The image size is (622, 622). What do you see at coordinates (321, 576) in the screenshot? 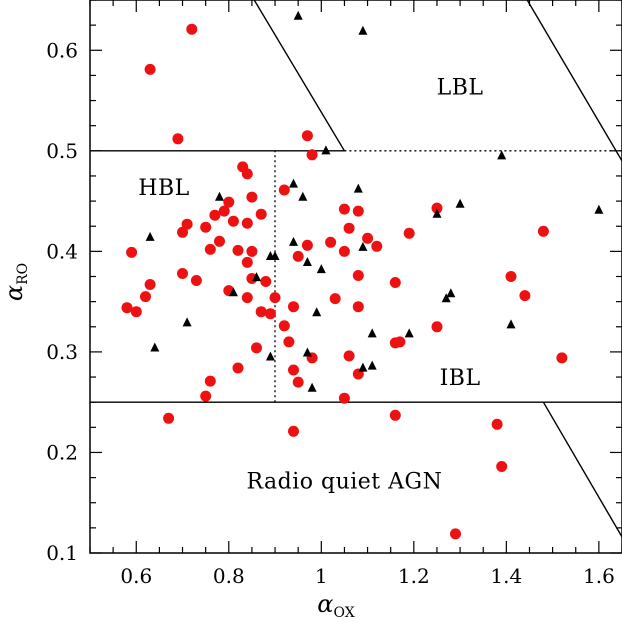
I see `x-tick-label: 1` at bounding box center [321, 576].